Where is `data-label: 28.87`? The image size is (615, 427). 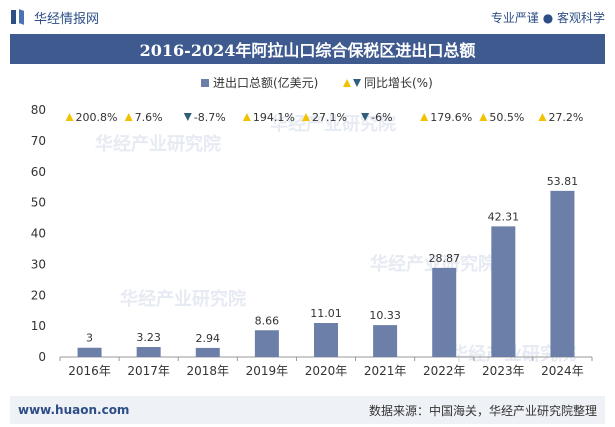
data-label: 28.87 is located at coordinates (444, 258).